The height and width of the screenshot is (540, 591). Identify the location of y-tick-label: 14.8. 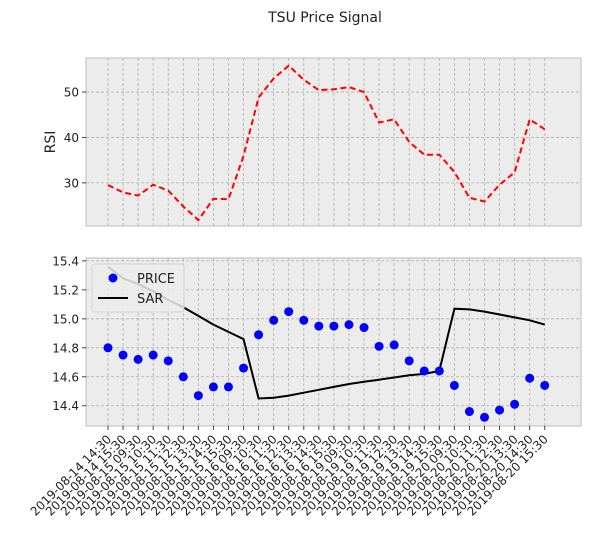
(65, 348).